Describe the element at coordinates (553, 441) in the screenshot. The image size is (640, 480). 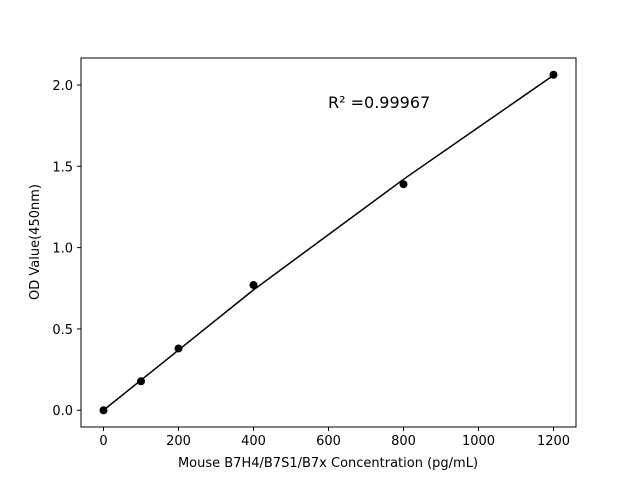
I see `x-tick-label: 1200` at that location.